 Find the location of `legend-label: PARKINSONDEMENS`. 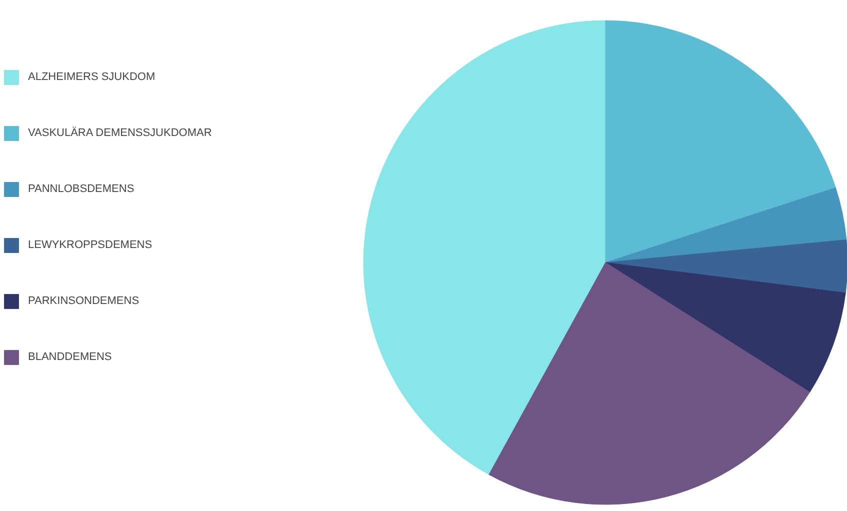

legend-label: PARKINSONDEMENS is located at coordinates (84, 301).